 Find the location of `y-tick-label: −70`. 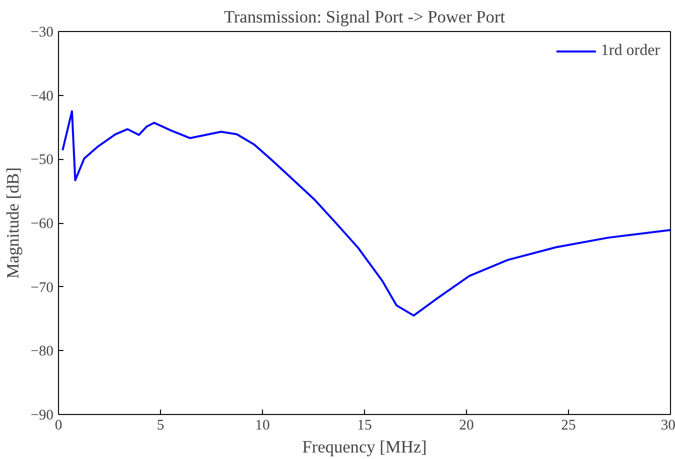

y-tick-label: −70 is located at coordinates (42, 288).